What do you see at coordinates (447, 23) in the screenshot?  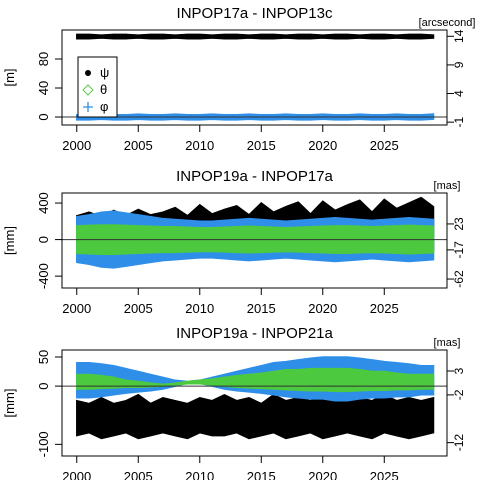 I see `y2-axis-label: [arcsecond]` at bounding box center [447, 23].